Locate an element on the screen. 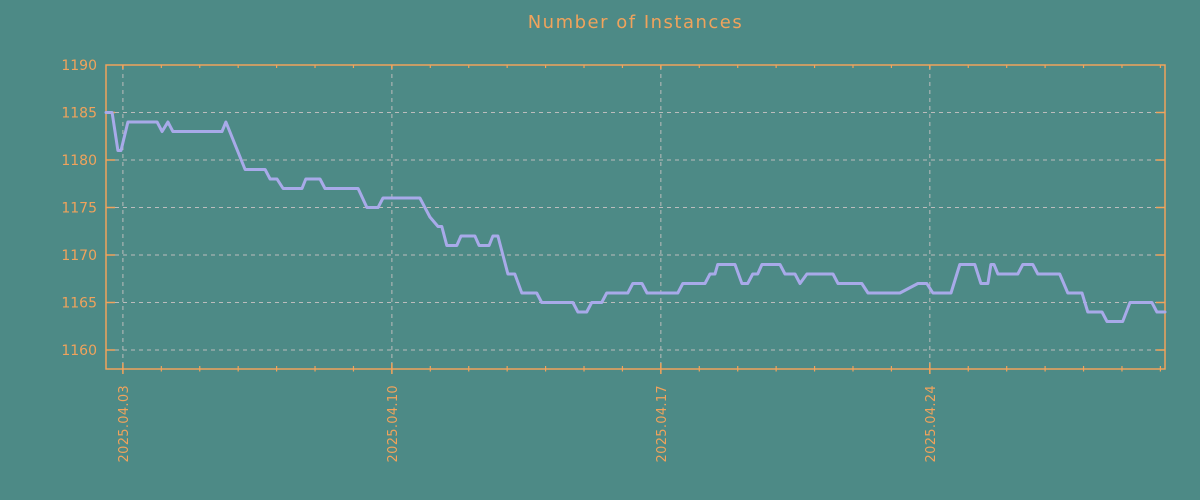  y-tick-label: 1170 is located at coordinates (79, 256).